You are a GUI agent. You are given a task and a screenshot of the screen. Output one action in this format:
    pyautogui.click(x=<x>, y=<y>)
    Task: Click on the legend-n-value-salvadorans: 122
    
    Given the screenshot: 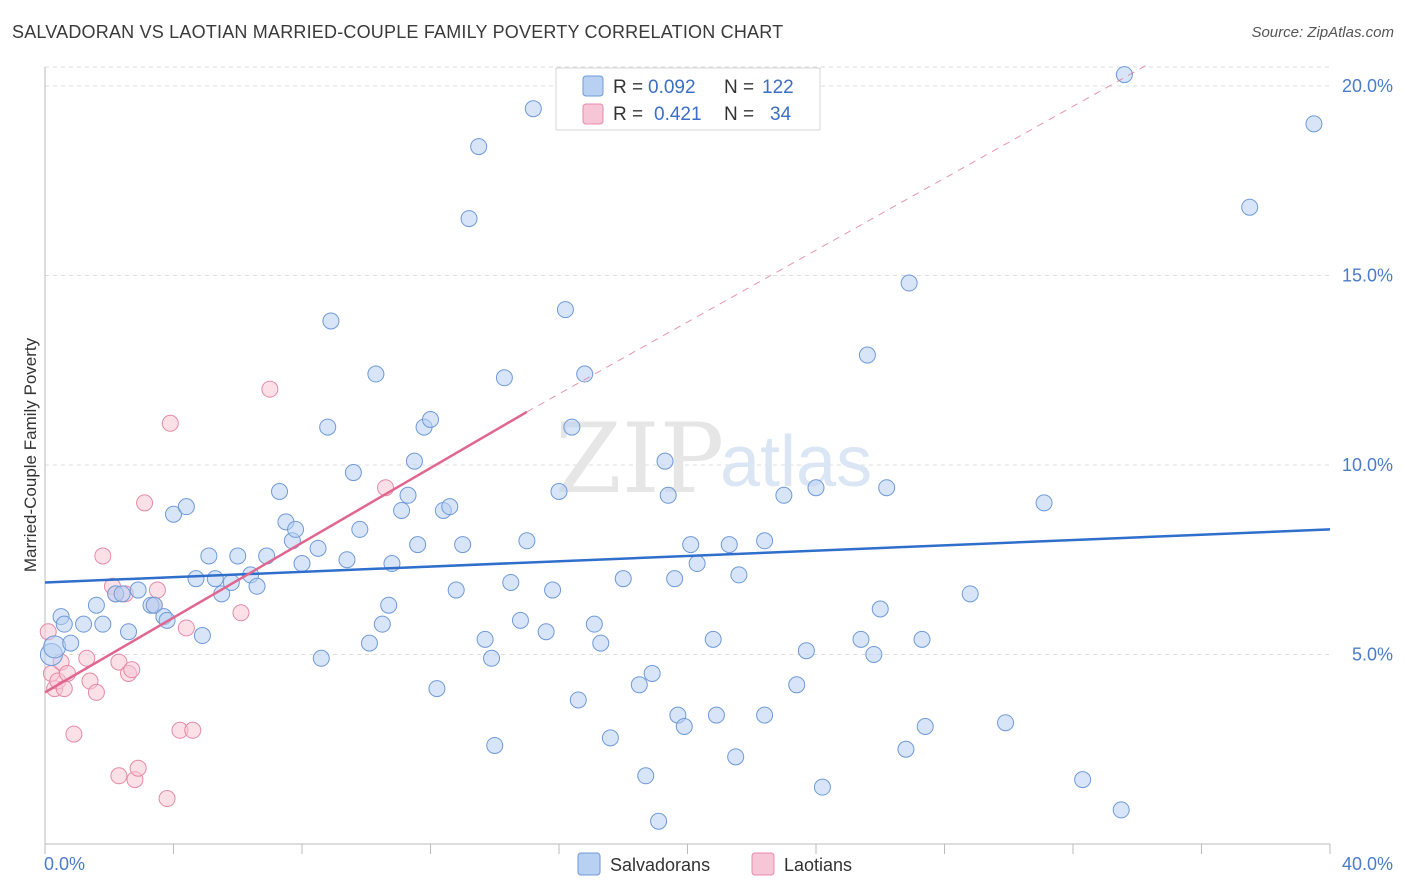 What is the action you would take?
    pyautogui.click(x=778, y=87)
    